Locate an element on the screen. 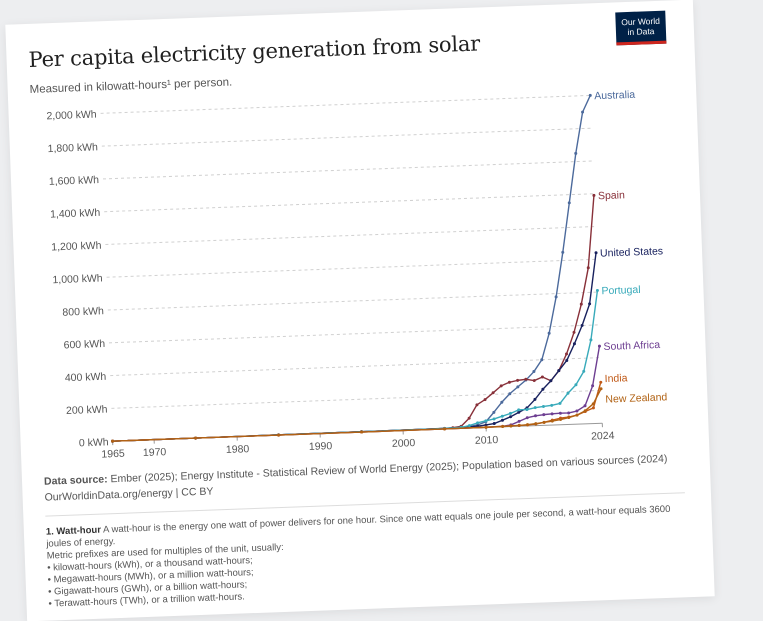 This screenshot has width=763, height=621. source-link: OurWorldinData.org/energy | CC BY is located at coordinates (129, 494).